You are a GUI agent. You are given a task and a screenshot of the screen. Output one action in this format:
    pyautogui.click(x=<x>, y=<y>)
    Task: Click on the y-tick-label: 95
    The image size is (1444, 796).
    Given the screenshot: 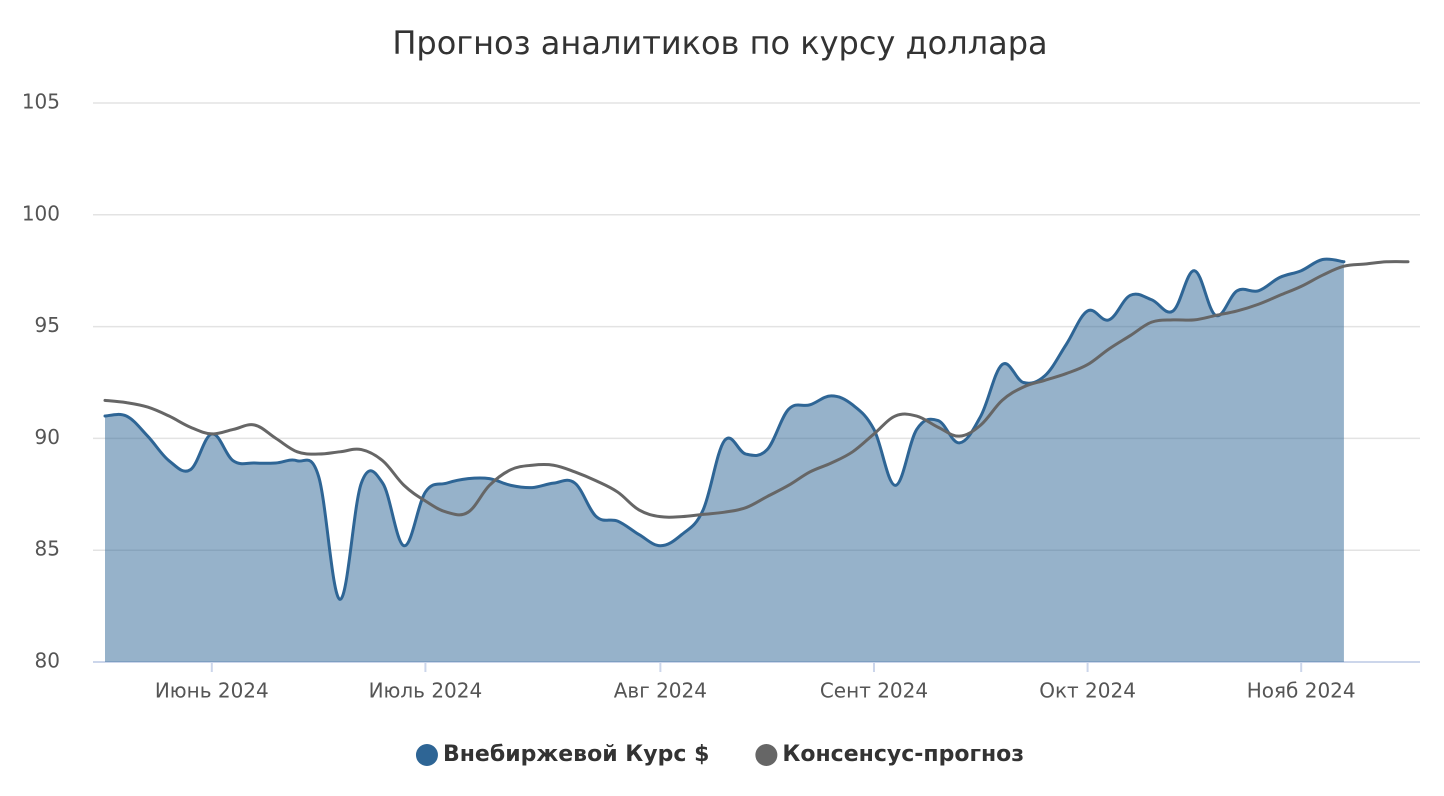 What is the action you would take?
    pyautogui.click(x=47, y=325)
    